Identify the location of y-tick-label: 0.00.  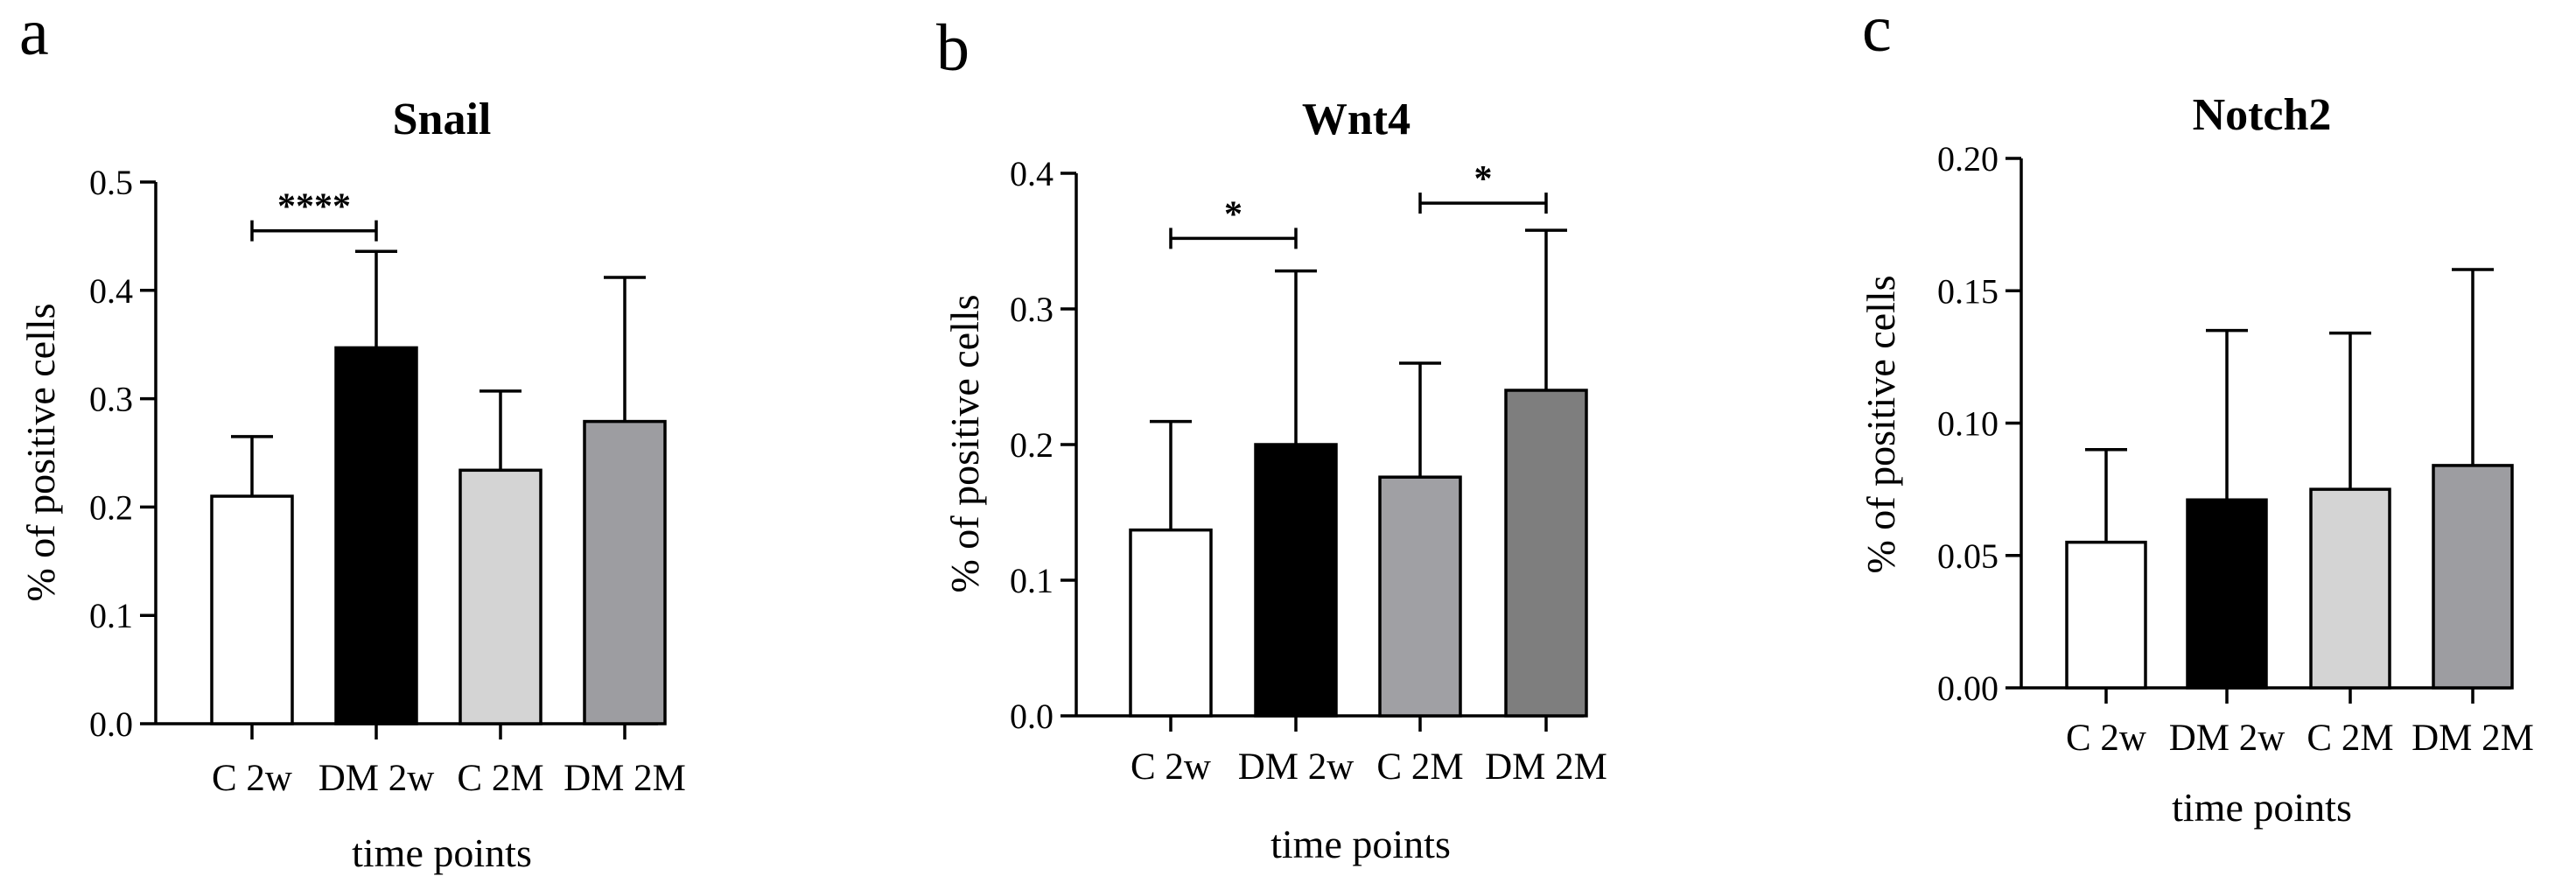
(1967, 689).